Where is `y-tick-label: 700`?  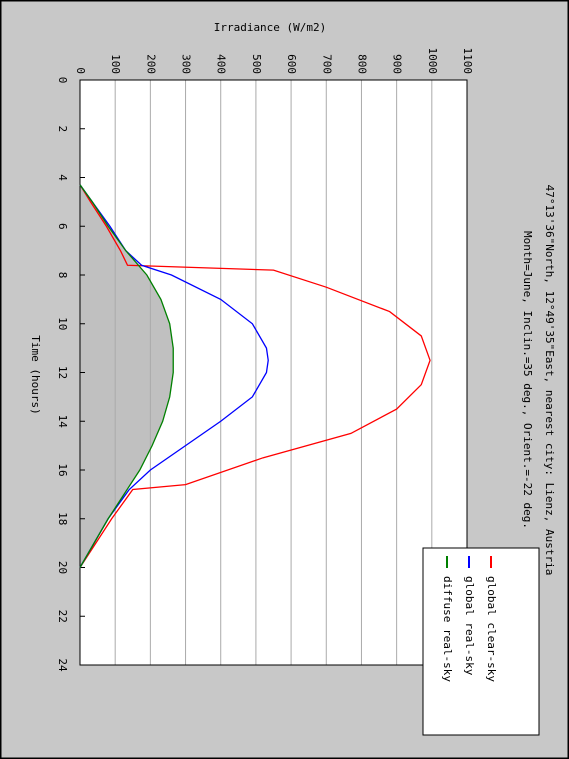 y-tick-label: 700 is located at coordinates (326, 64).